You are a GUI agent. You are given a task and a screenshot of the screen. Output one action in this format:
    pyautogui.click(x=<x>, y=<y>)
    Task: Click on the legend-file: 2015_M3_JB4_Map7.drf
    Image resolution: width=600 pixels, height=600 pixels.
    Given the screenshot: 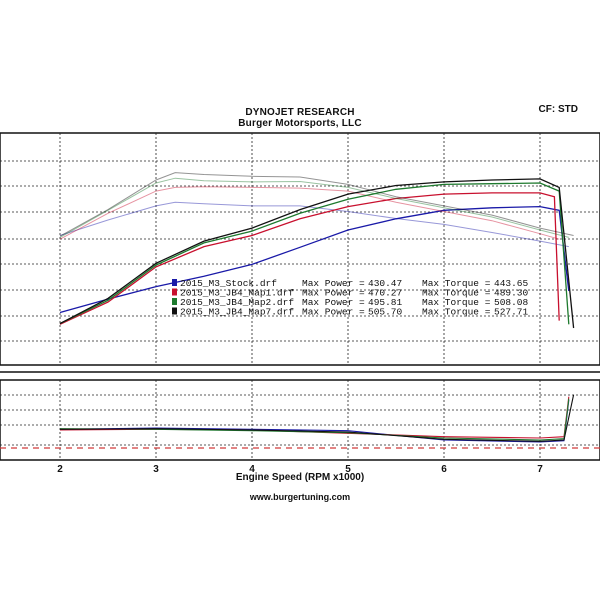 What is the action you would take?
    pyautogui.click(x=237, y=312)
    